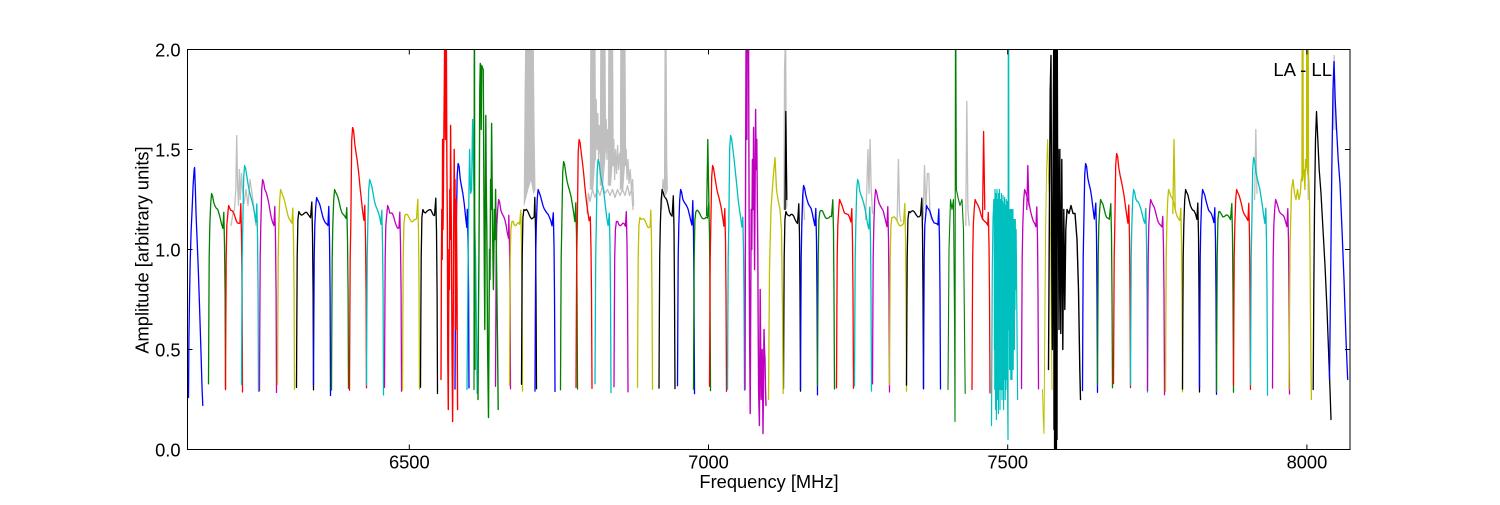 This screenshot has width=1500, height=505. What do you see at coordinates (167, 350) in the screenshot?
I see `svg-text: 0.5` at bounding box center [167, 350].